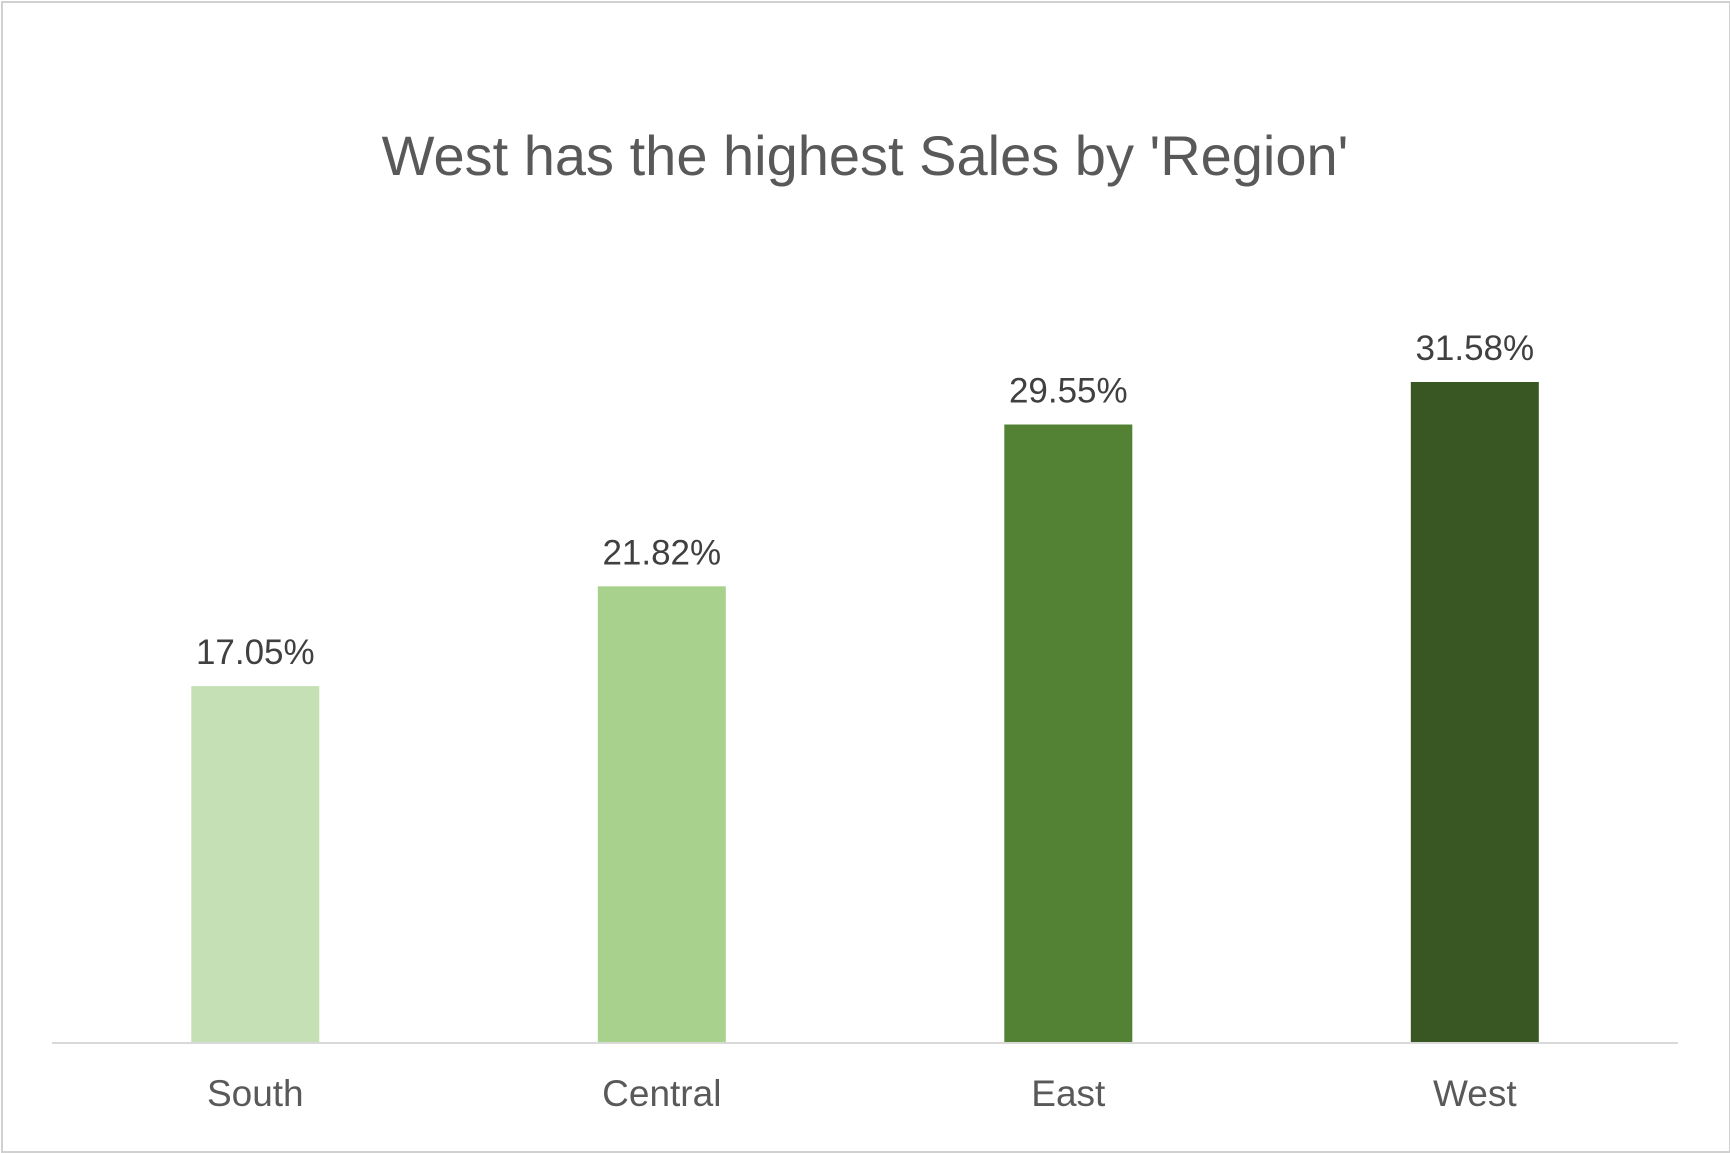  I want to click on data-label-central: 21.82%, so click(661, 552).